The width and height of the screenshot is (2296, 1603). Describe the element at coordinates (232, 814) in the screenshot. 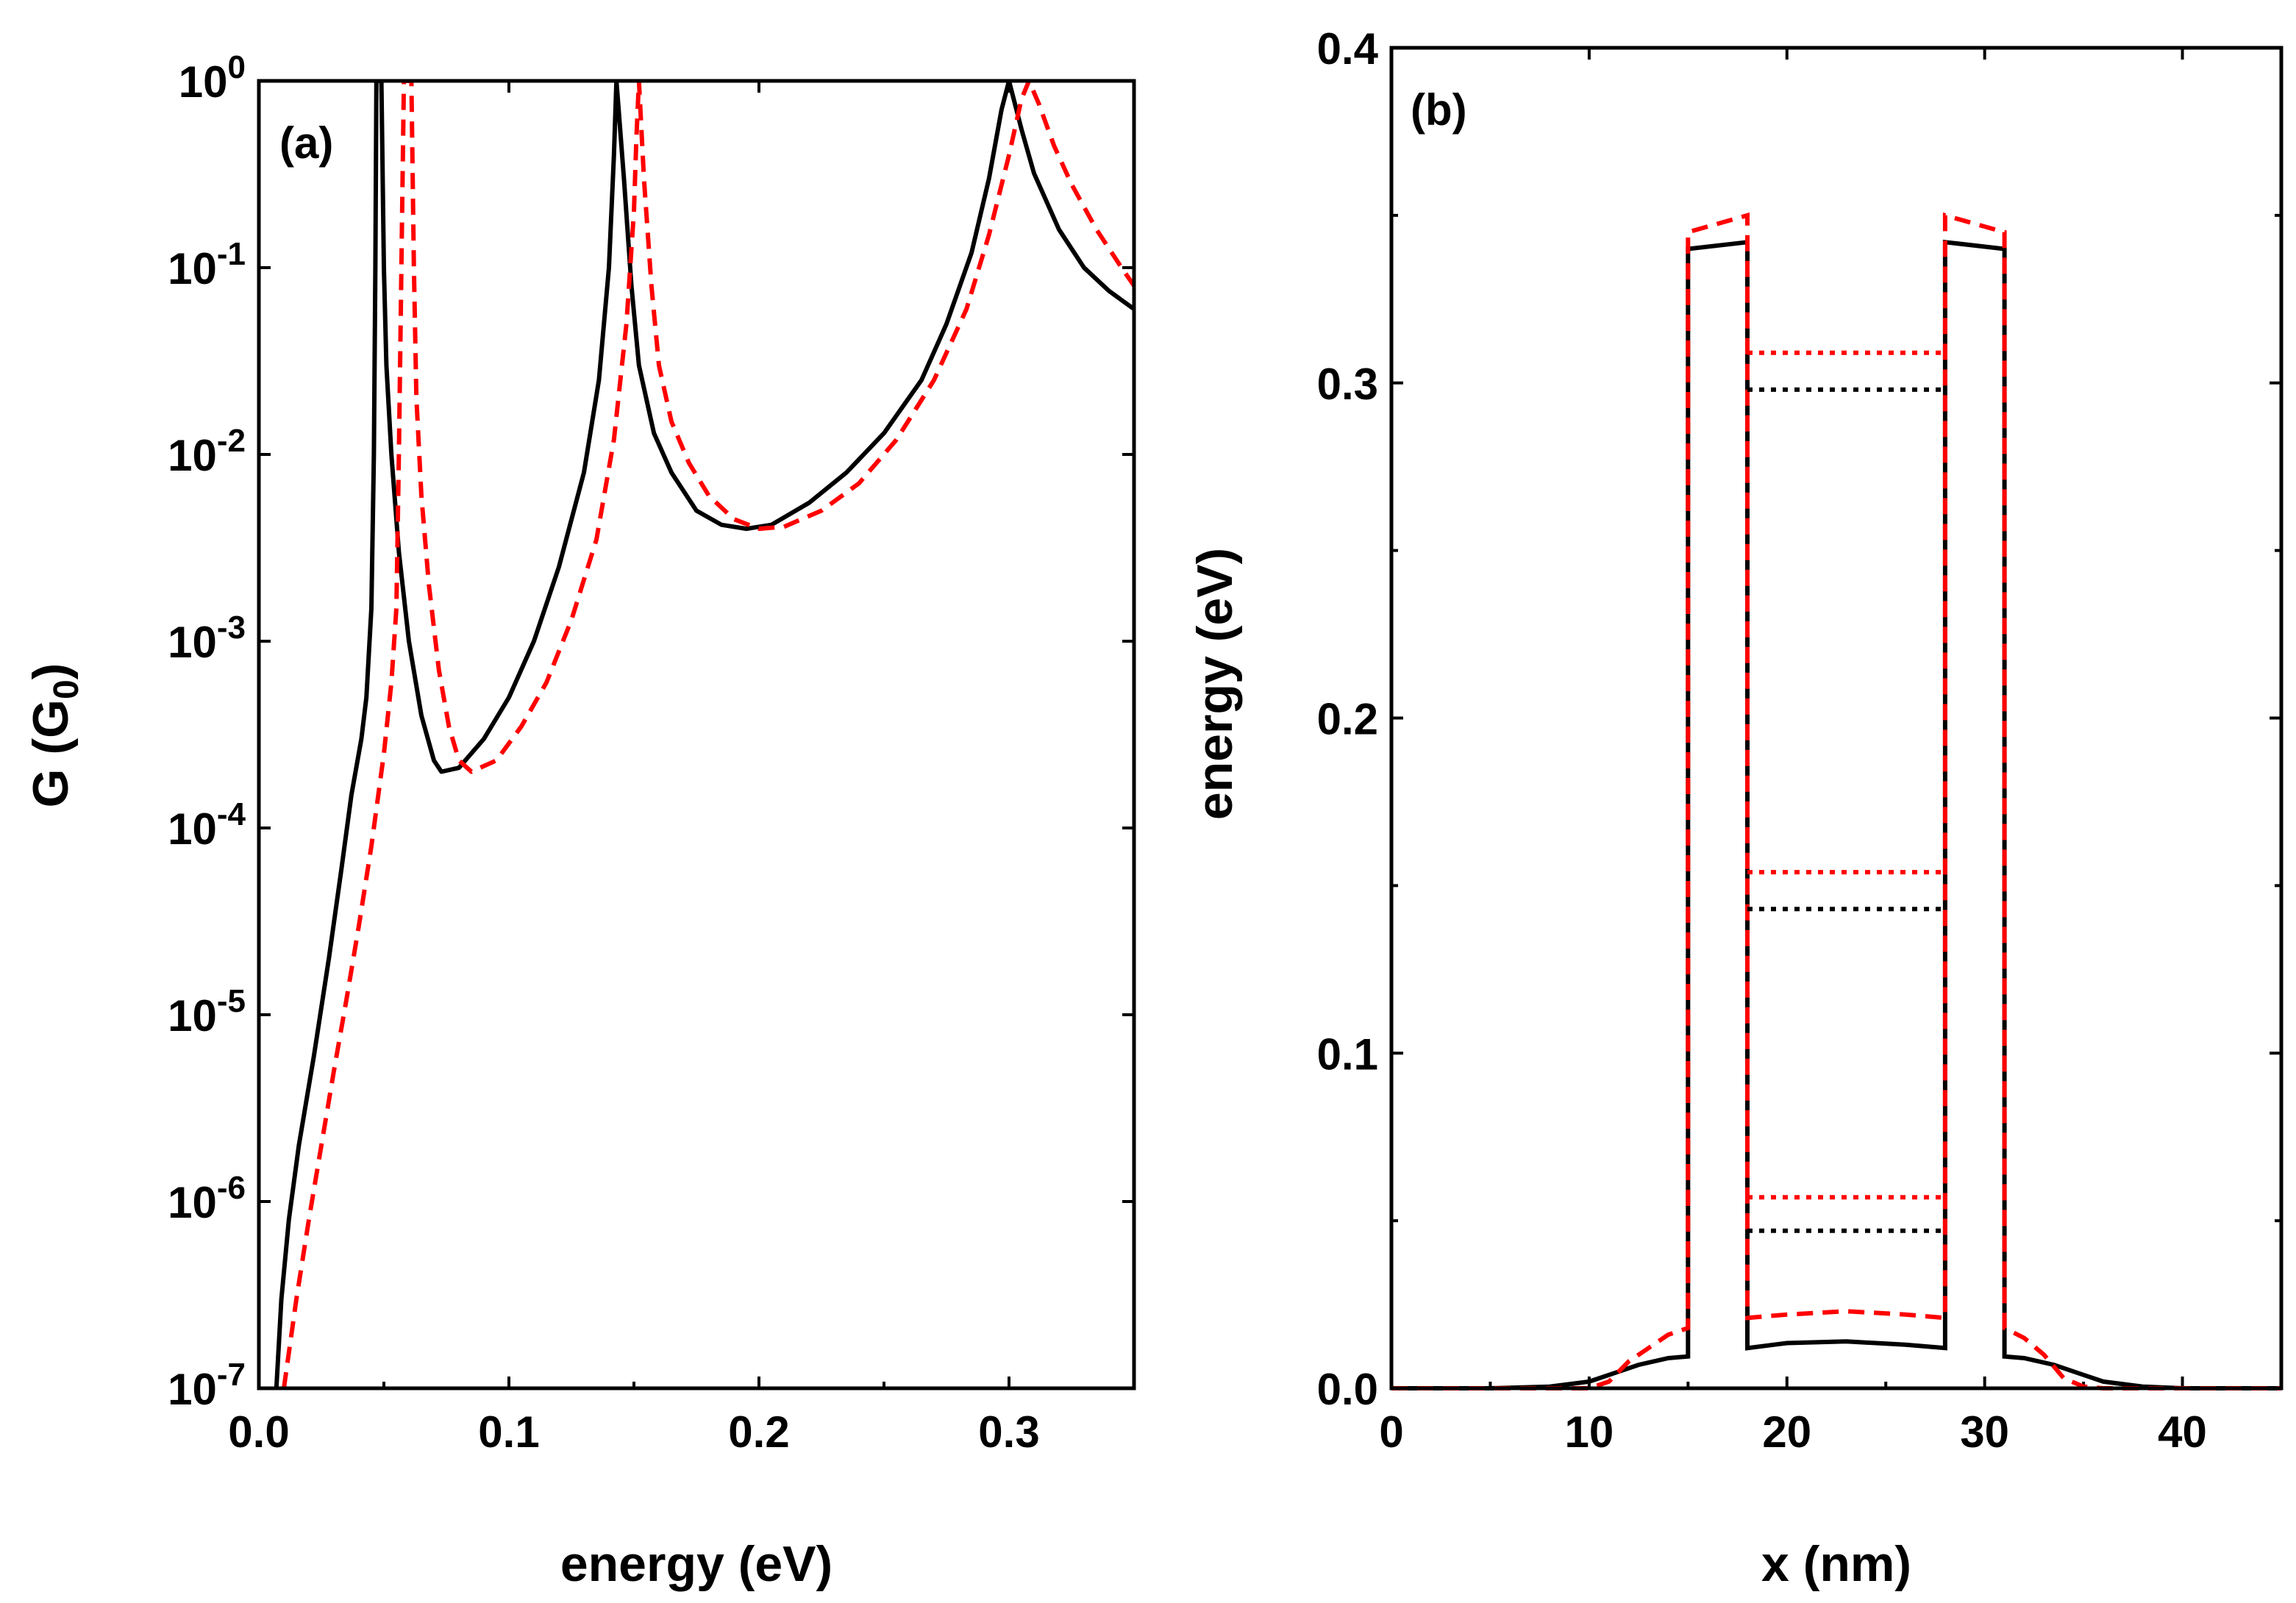

I see `panel-a-y-tick-exp: -4` at that location.